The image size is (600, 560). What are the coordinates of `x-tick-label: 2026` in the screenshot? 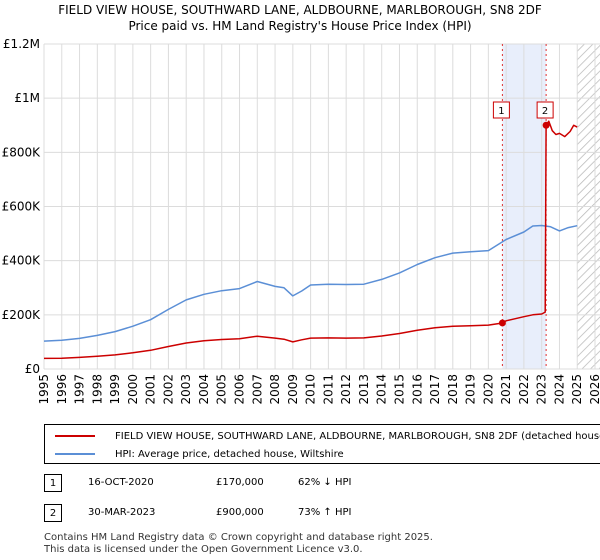 It's located at (594, 389).